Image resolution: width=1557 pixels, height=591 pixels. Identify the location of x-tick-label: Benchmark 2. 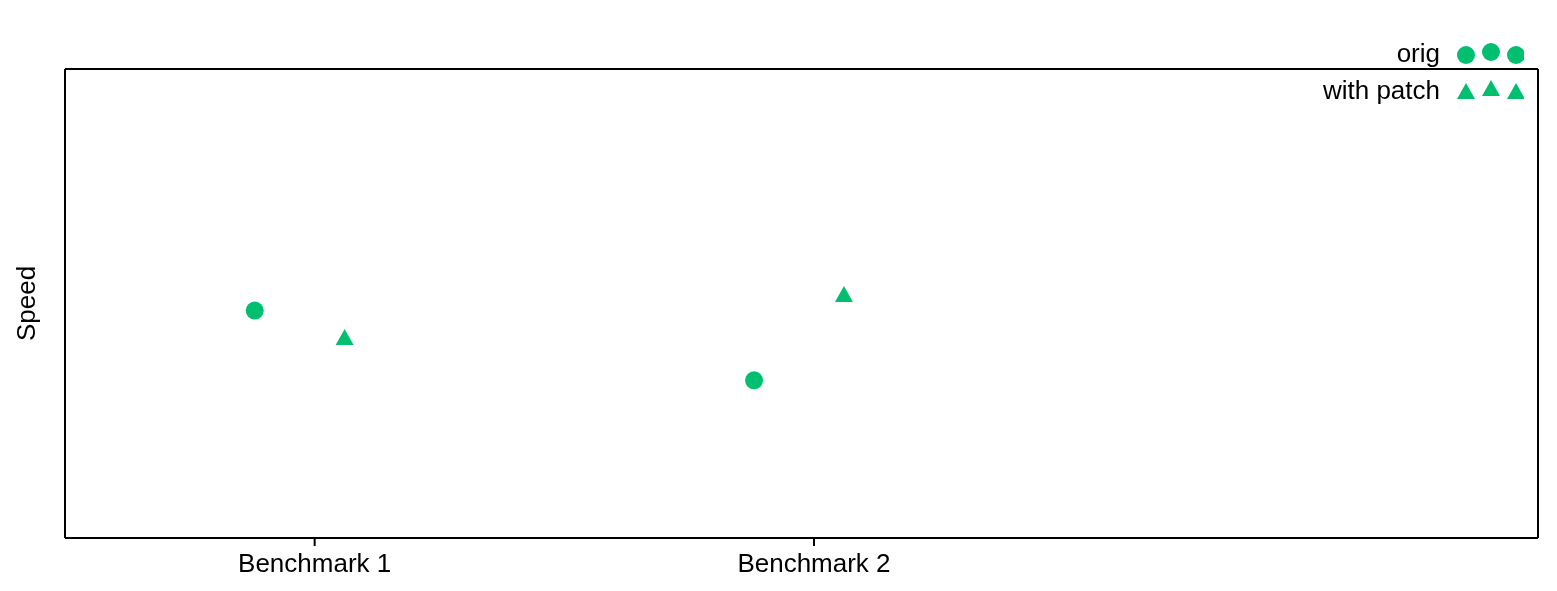
(814, 563).